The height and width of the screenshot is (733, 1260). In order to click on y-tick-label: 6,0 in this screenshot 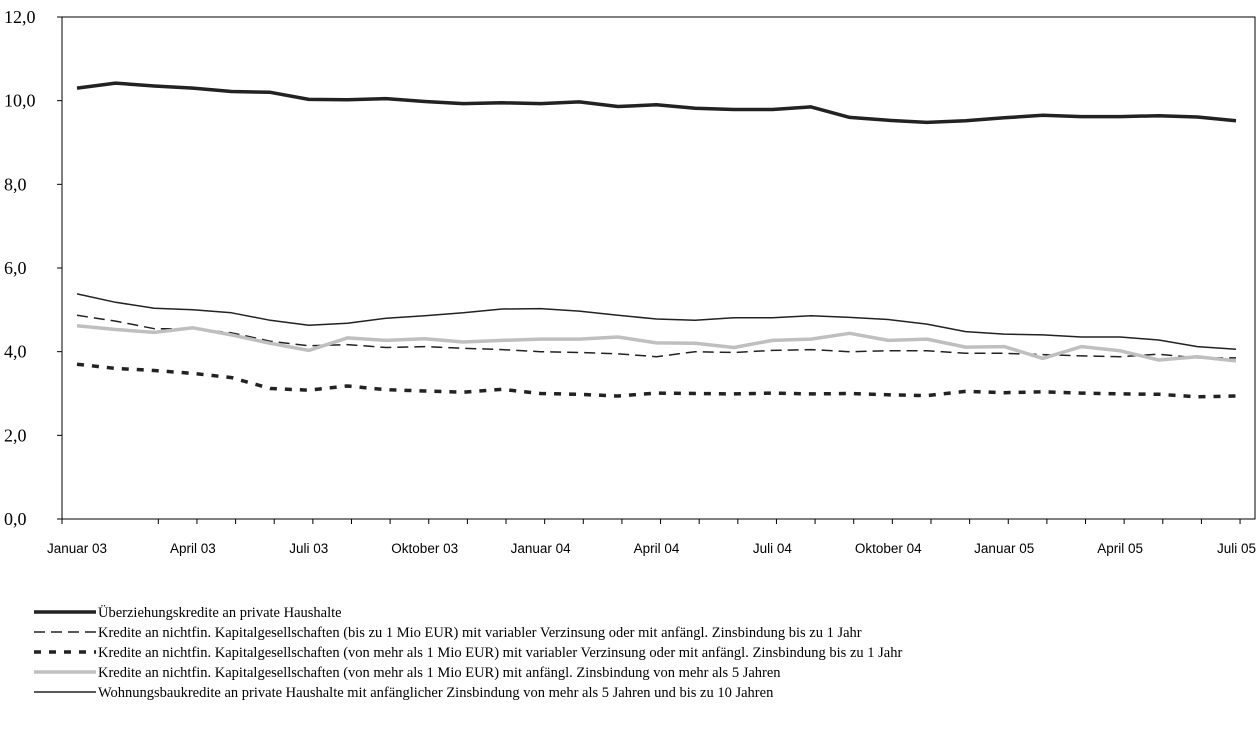, I will do `click(15, 268)`.